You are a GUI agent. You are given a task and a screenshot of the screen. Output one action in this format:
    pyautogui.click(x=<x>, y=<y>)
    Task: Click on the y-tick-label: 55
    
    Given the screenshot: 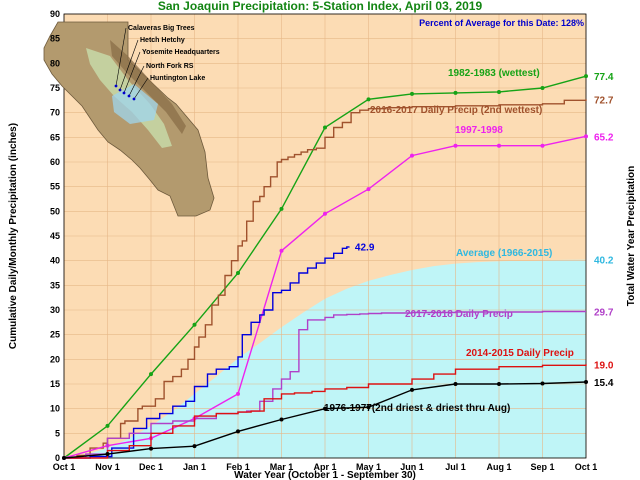 What is the action you would take?
    pyautogui.click(x=55, y=187)
    